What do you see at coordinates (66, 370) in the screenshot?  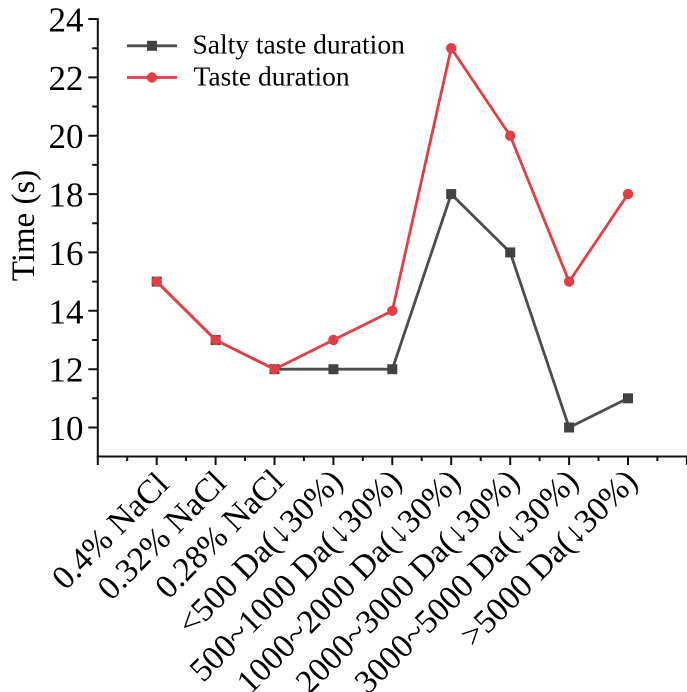 I see `svg-text: 12` at bounding box center [66, 370].